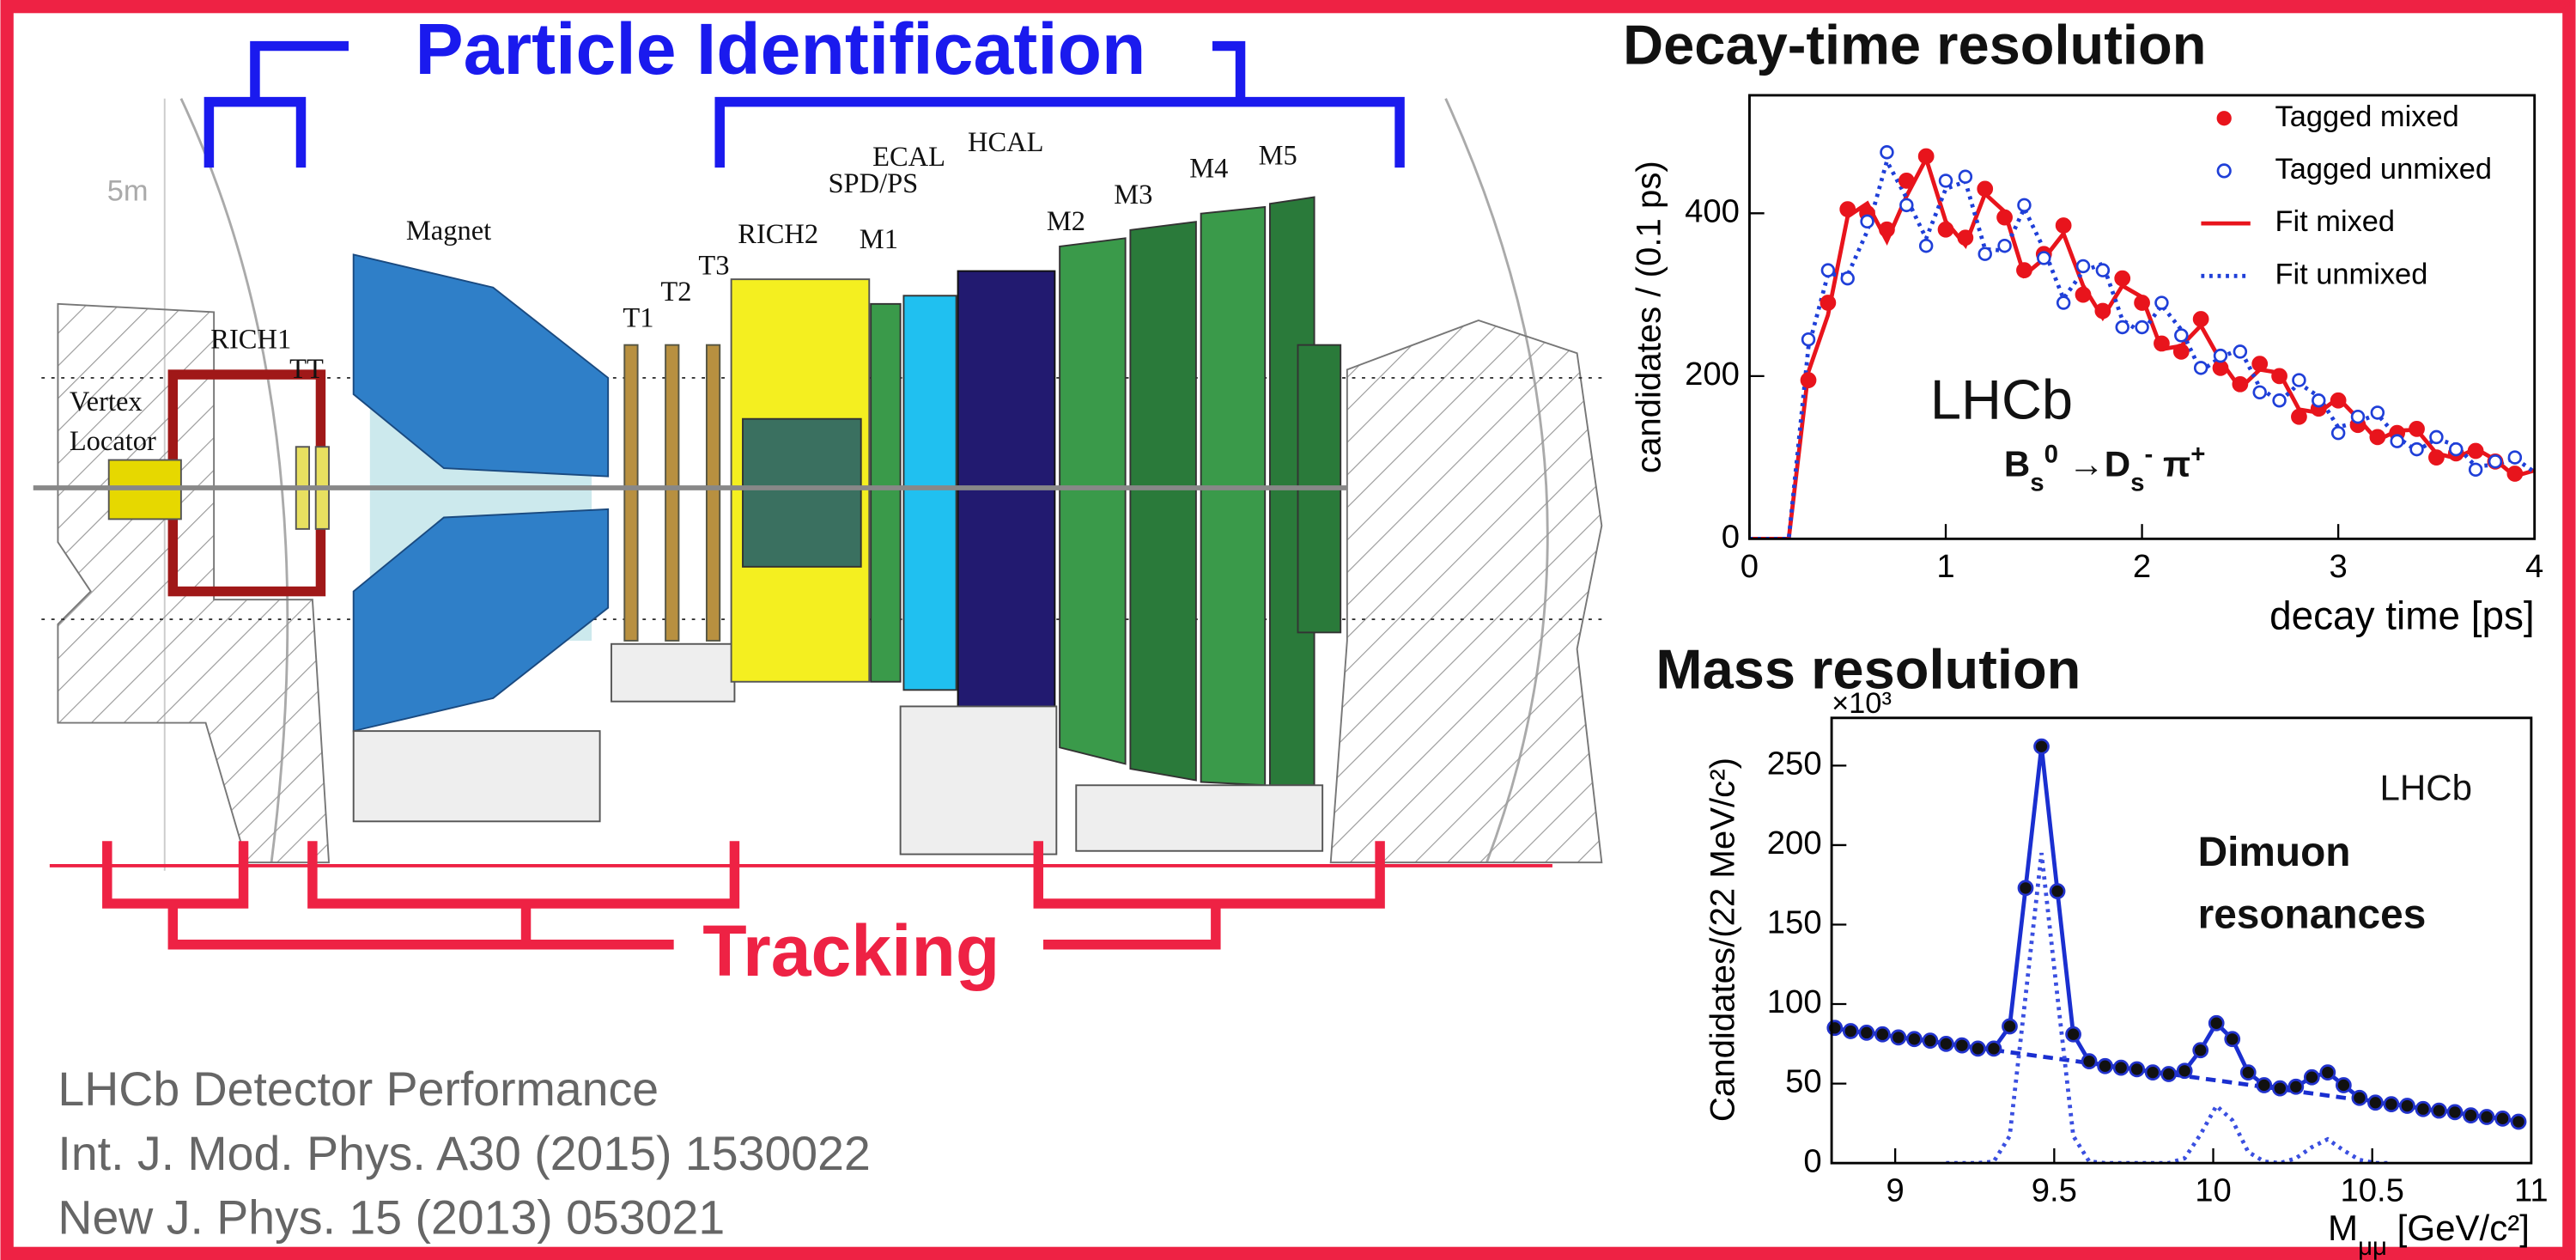 The image size is (2576, 1260). What do you see at coordinates (2383, 170) in the screenshot?
I see `legend-label: Tagged unmixed` at bounding box center [2383, 170].